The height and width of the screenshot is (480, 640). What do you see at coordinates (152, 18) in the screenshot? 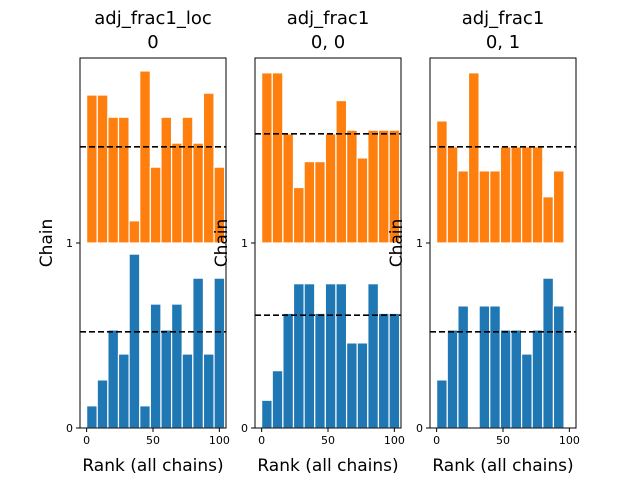
I see `chart-title: adj_frac1_loc` at bounding box center [152, 18].